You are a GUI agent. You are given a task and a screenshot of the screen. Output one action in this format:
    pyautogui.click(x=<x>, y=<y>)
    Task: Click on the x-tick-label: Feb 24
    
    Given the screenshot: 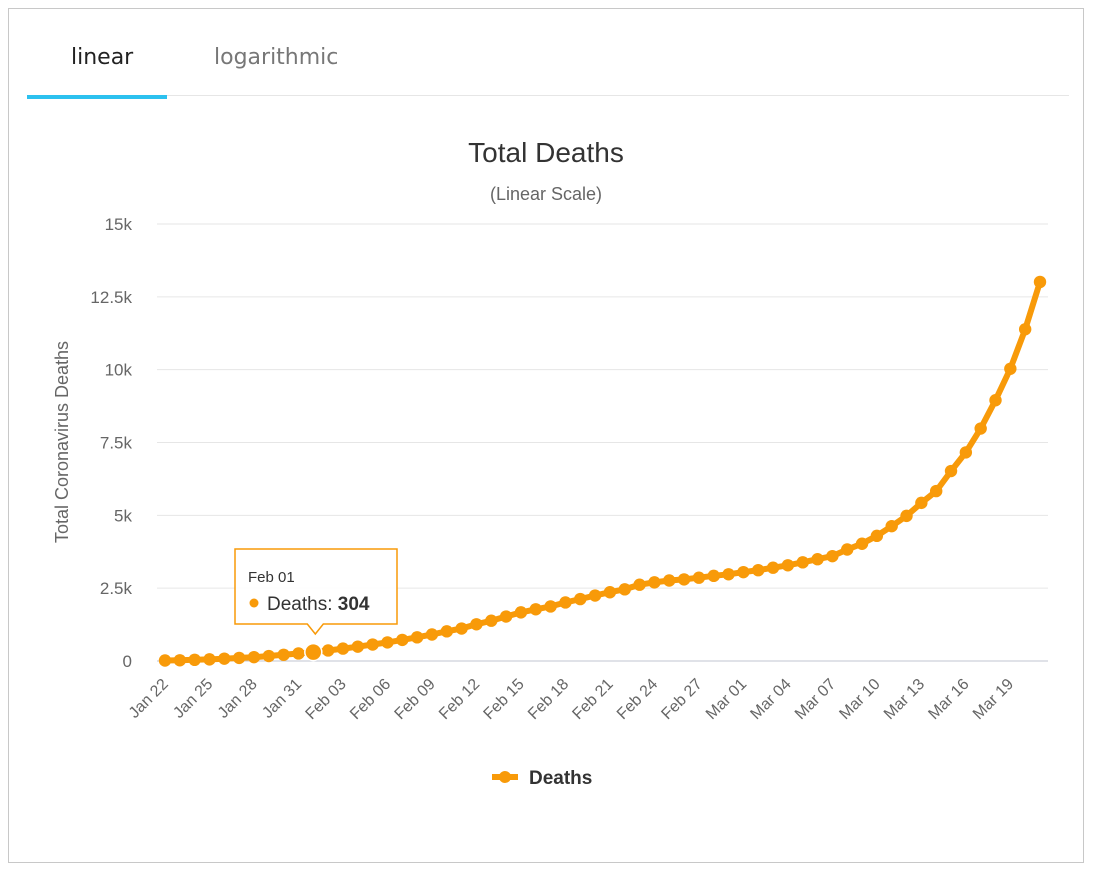 What is the action you would take?
    pyautogui.click(x=637, y=699)
    